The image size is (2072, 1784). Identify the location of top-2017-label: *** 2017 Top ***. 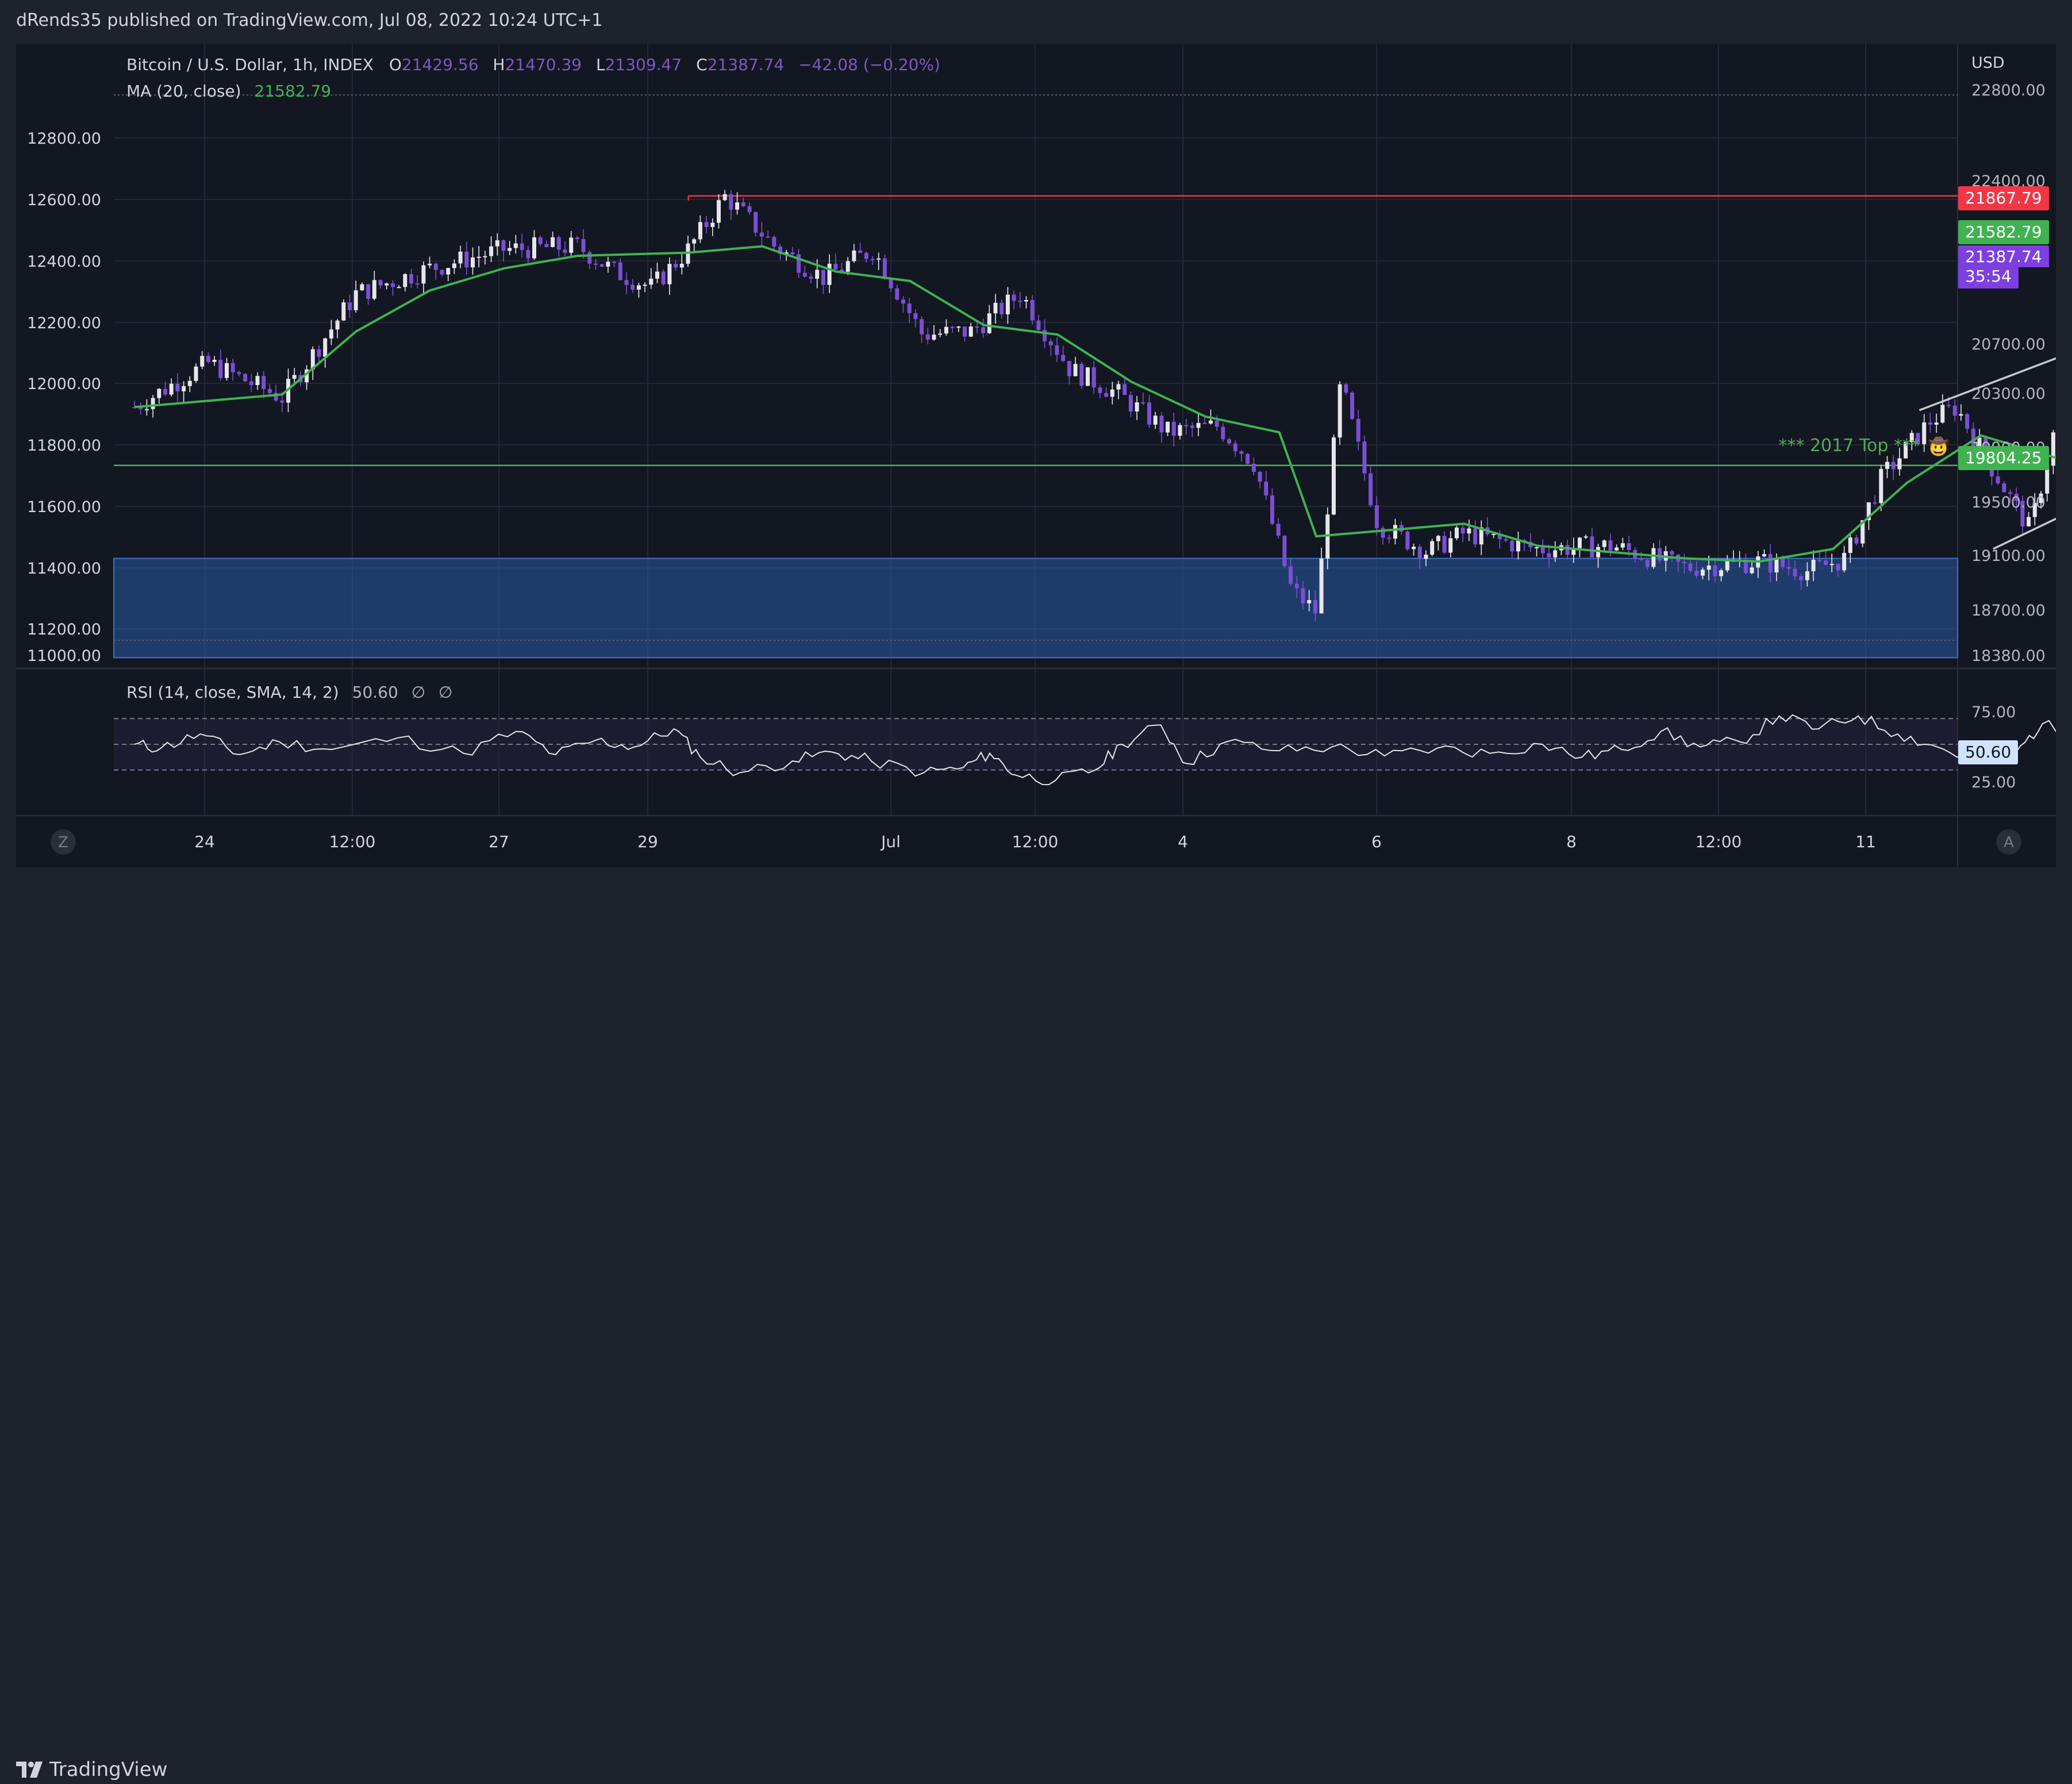
(1849, 446).